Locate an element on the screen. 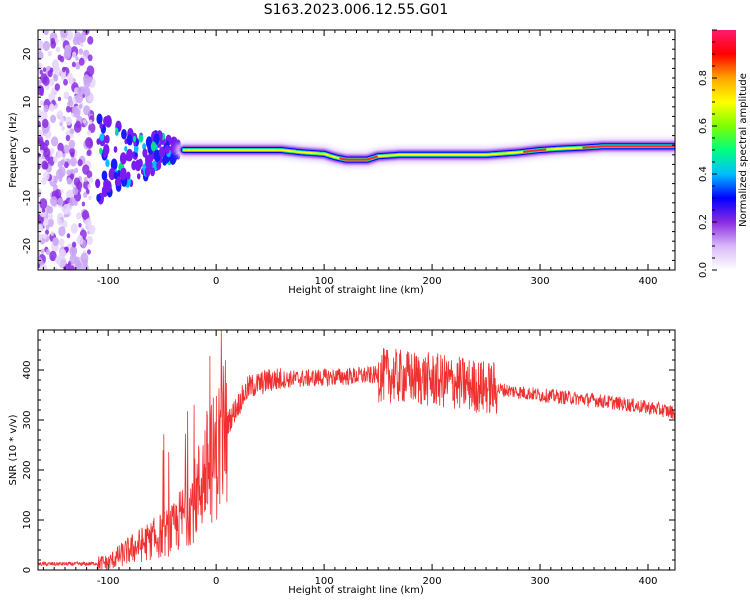  colorbar-tick-label: 0.8 is located at coordinates (703, 78).